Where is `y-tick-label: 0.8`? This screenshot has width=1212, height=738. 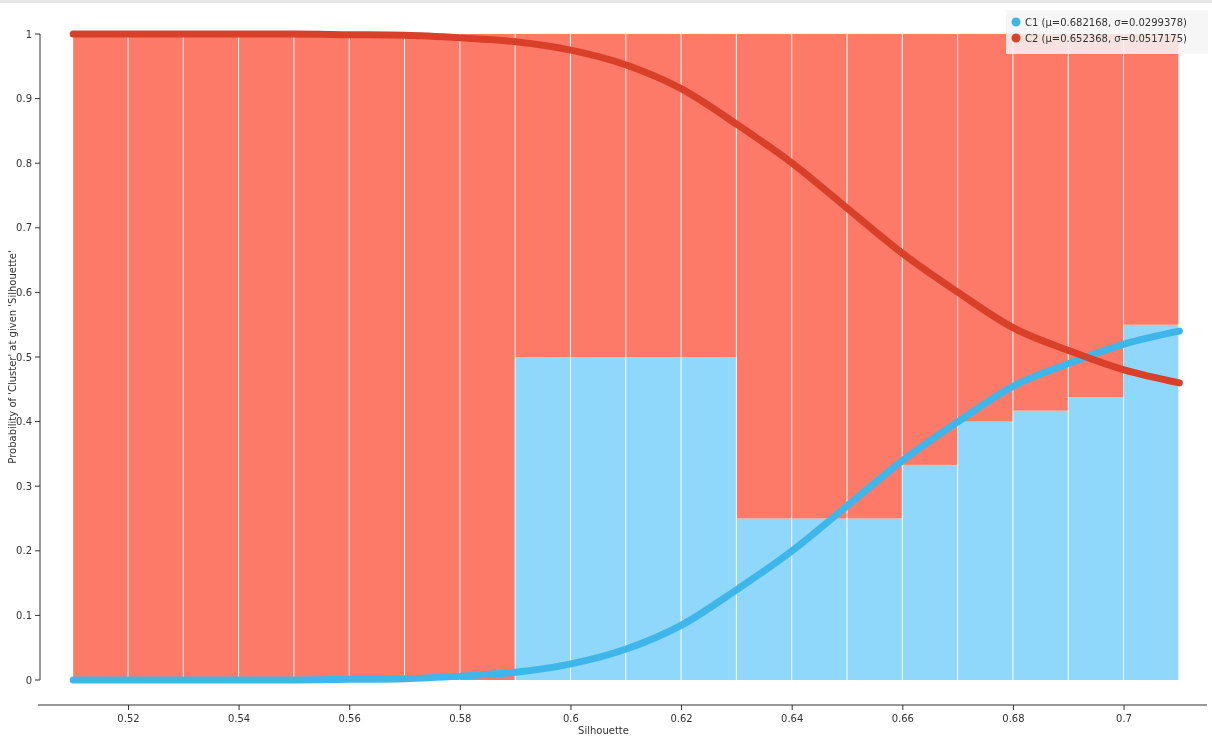
y-tick-label: 0.8 is located at coordinates (24, 163).